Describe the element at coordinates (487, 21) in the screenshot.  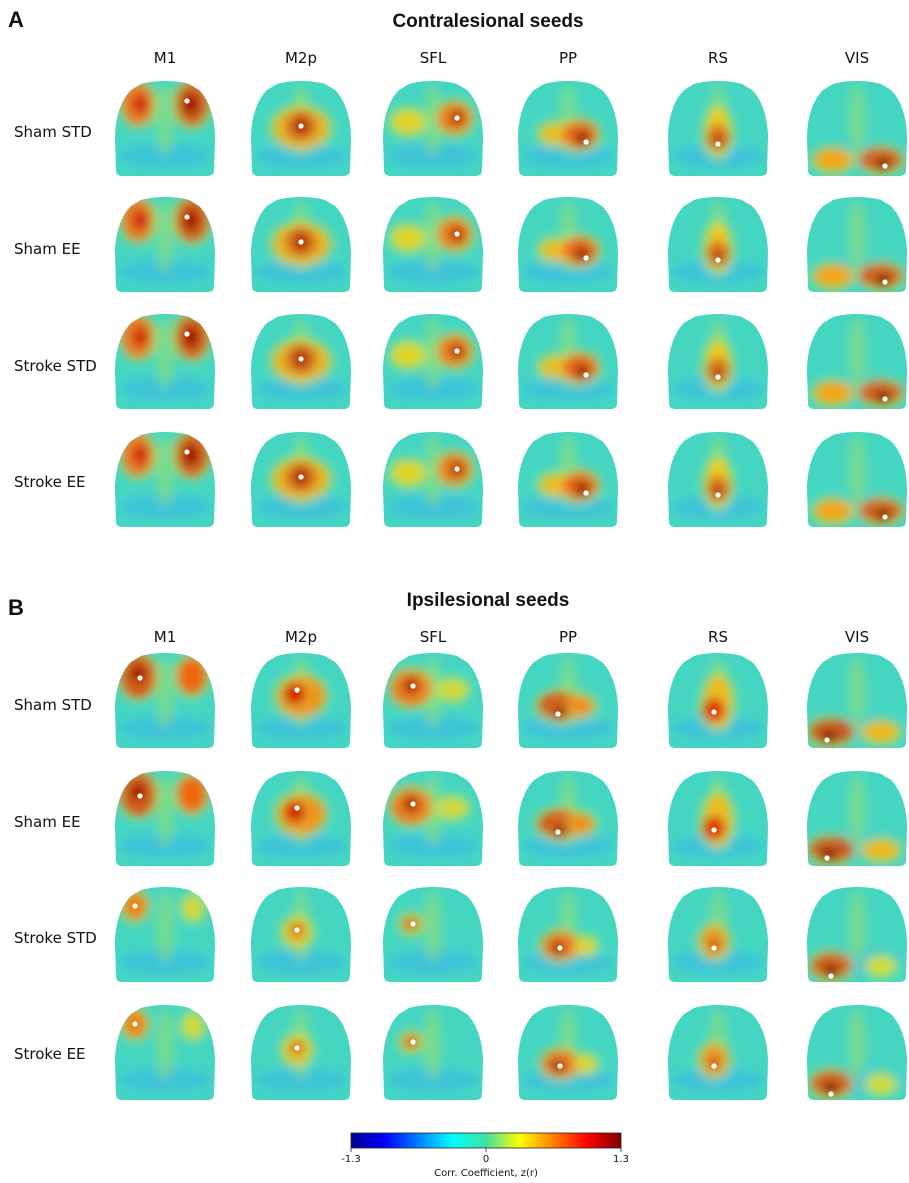
I see `panel-a-title: Contralesional seeds` at that location.